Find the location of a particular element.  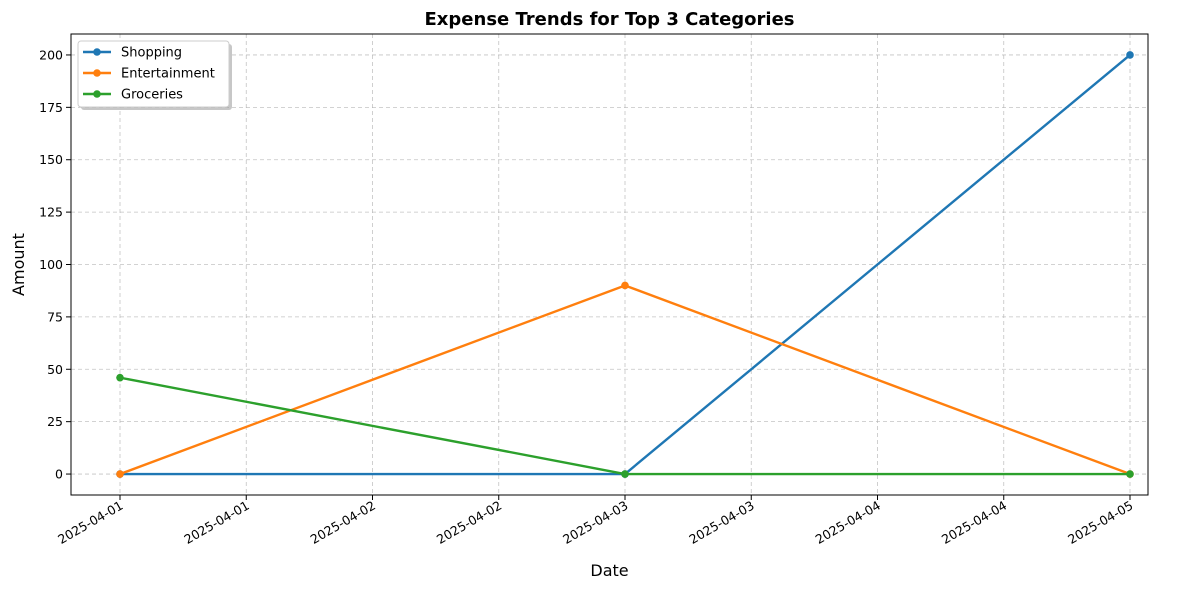

y-tick-label: 150 is located at coordinates (51, 159).